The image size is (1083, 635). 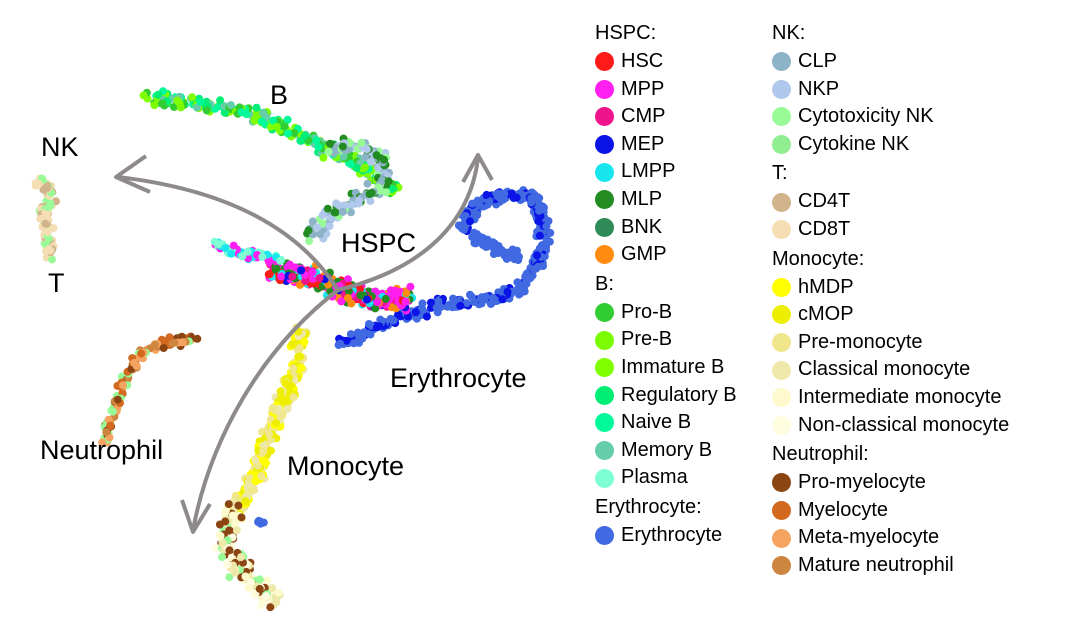 I want to click on legend-item: hMDP, so click(x=890, y=288).